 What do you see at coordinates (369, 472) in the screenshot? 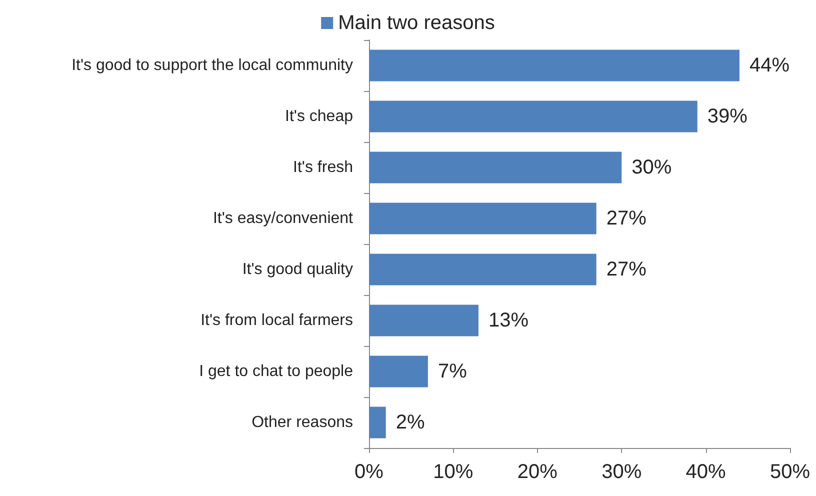
I see `x-tick-label: 0%` at bounding box center [369, 472].